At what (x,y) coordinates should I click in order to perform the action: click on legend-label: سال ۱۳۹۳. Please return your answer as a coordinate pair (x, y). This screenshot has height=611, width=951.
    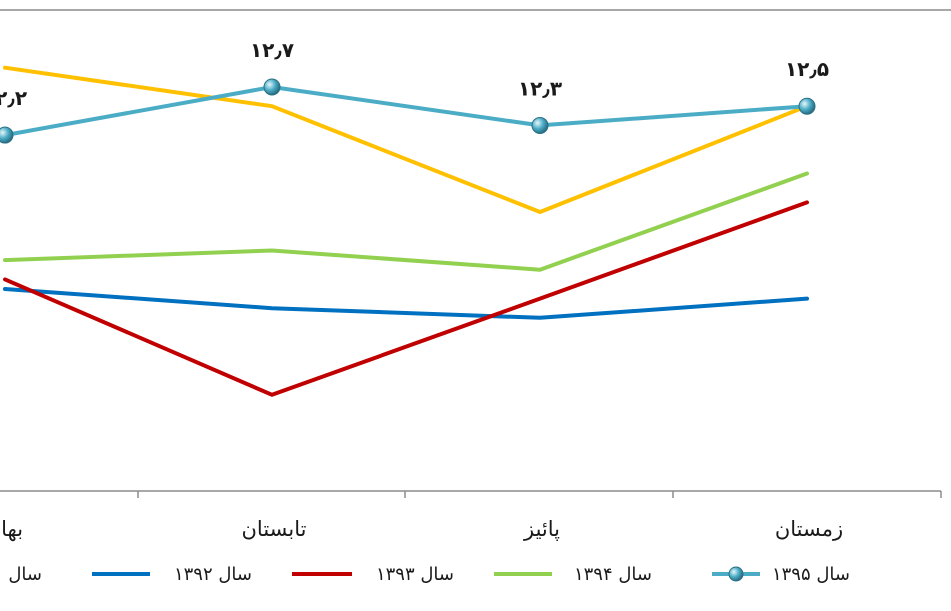
    Looking at the image, I should click on (415, 574).